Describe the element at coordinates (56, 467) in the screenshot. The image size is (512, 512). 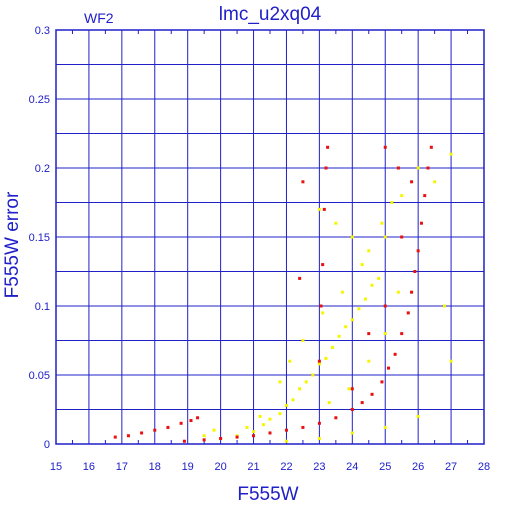
I see `x-tick-label: 15` at that location.